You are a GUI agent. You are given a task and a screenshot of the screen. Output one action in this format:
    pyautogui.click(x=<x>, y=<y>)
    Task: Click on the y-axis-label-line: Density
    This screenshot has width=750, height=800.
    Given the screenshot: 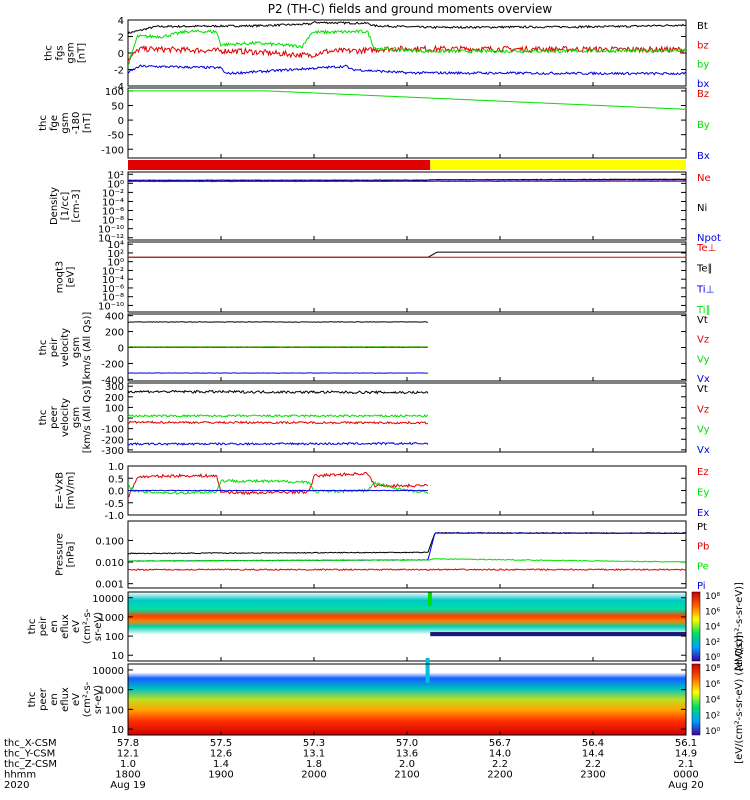 What is the action you would take?
    pyautogui.click(x=54, y=206)
    